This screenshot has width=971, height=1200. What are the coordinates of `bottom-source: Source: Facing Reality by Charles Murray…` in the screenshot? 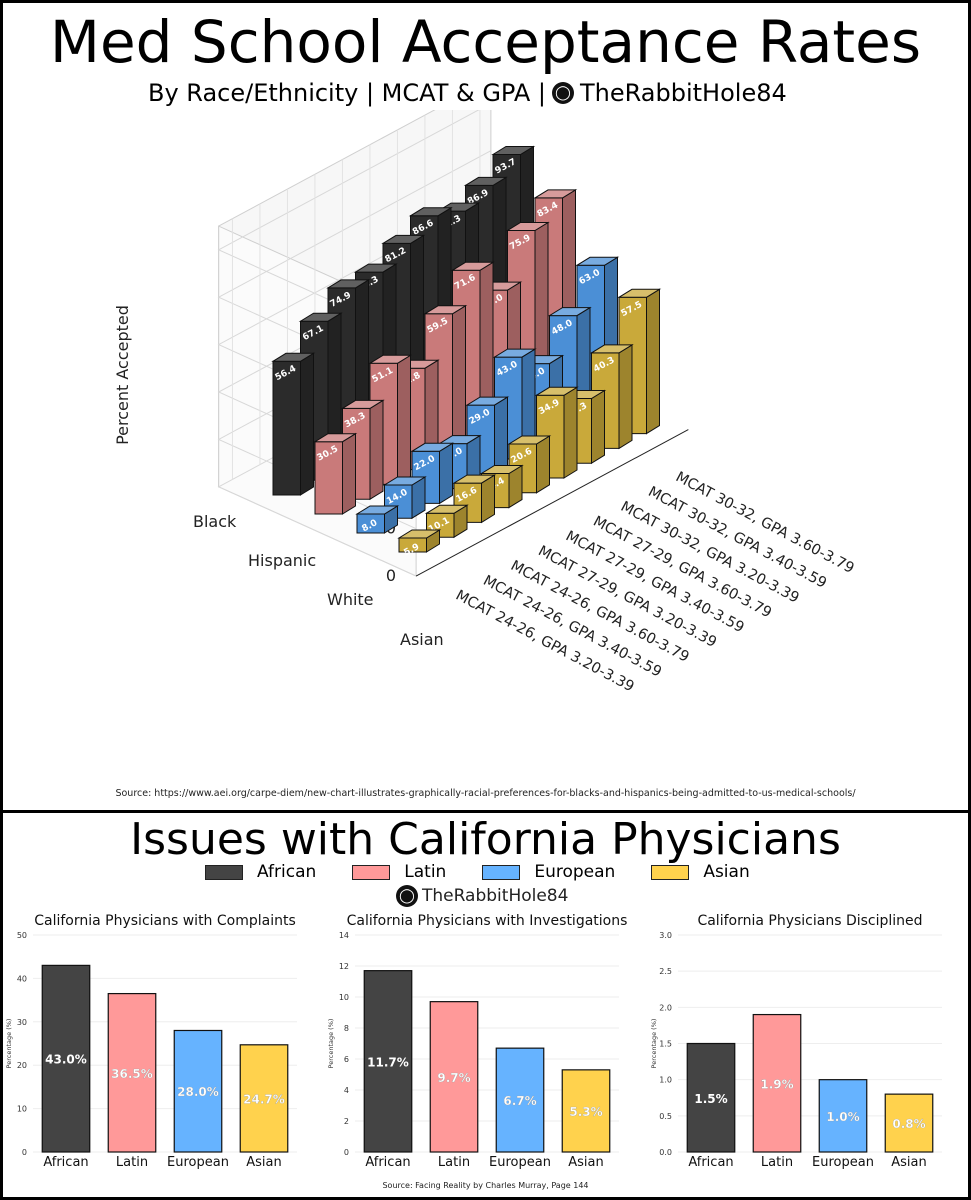 It's located at (485, 1185).